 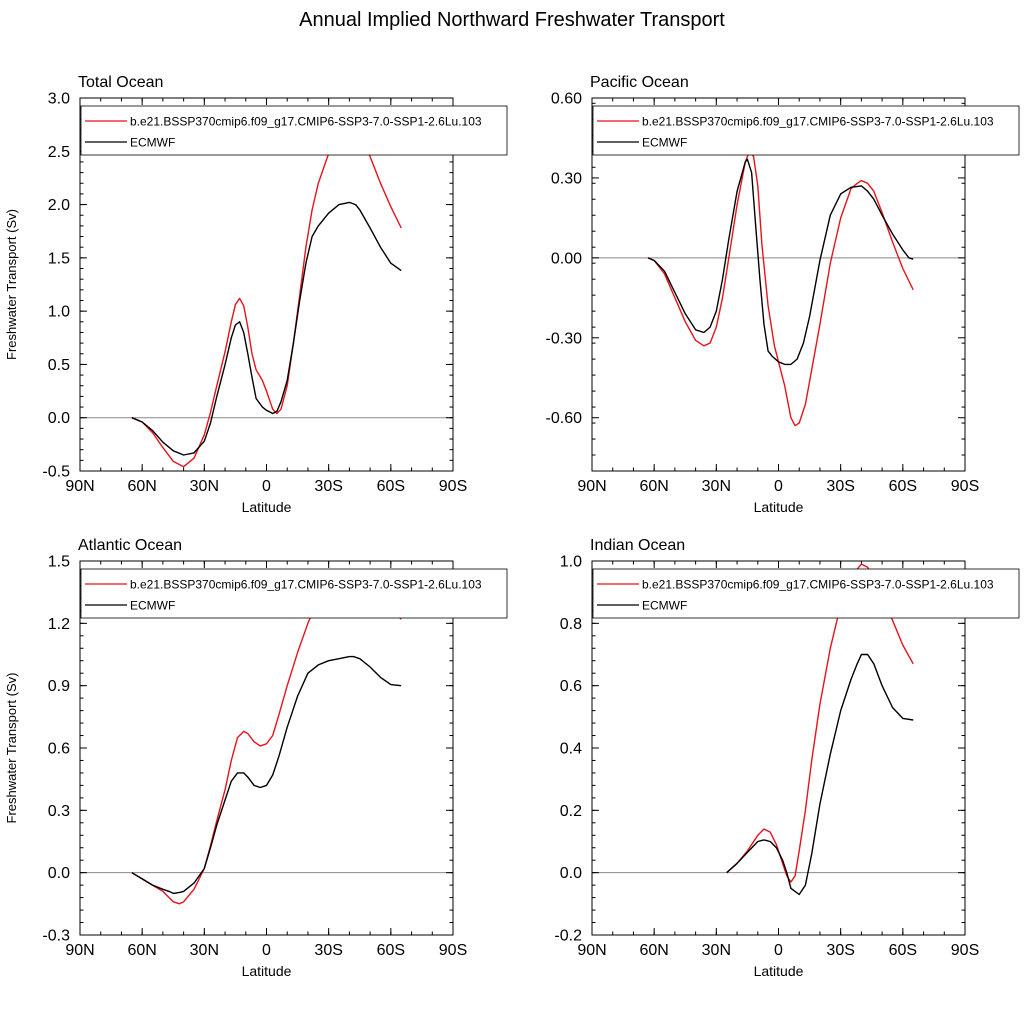 I want to click on panel-title: Atlantic Ocean, so click(x=130, y=545).